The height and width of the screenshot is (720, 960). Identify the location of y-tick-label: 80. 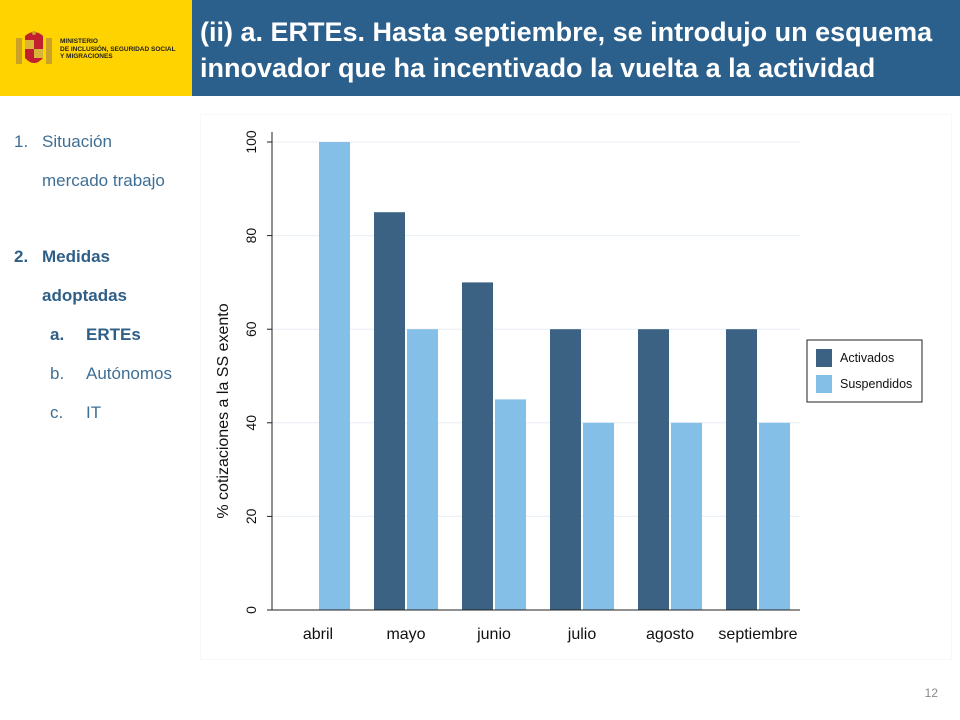
(251, 236).